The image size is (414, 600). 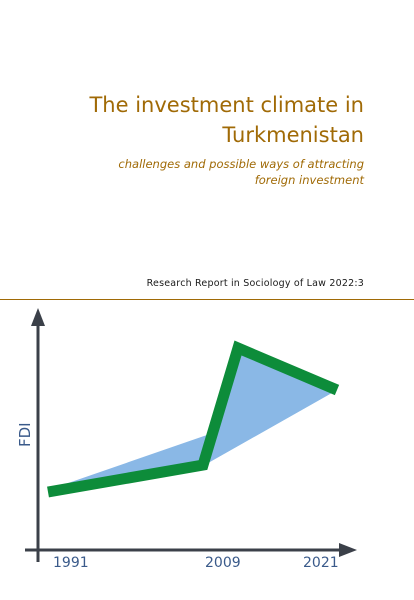 What do you see at coordinates (25, 434) in the screenshot?
I see `y-axis-label: FDI` at bounding box center [25, 434].